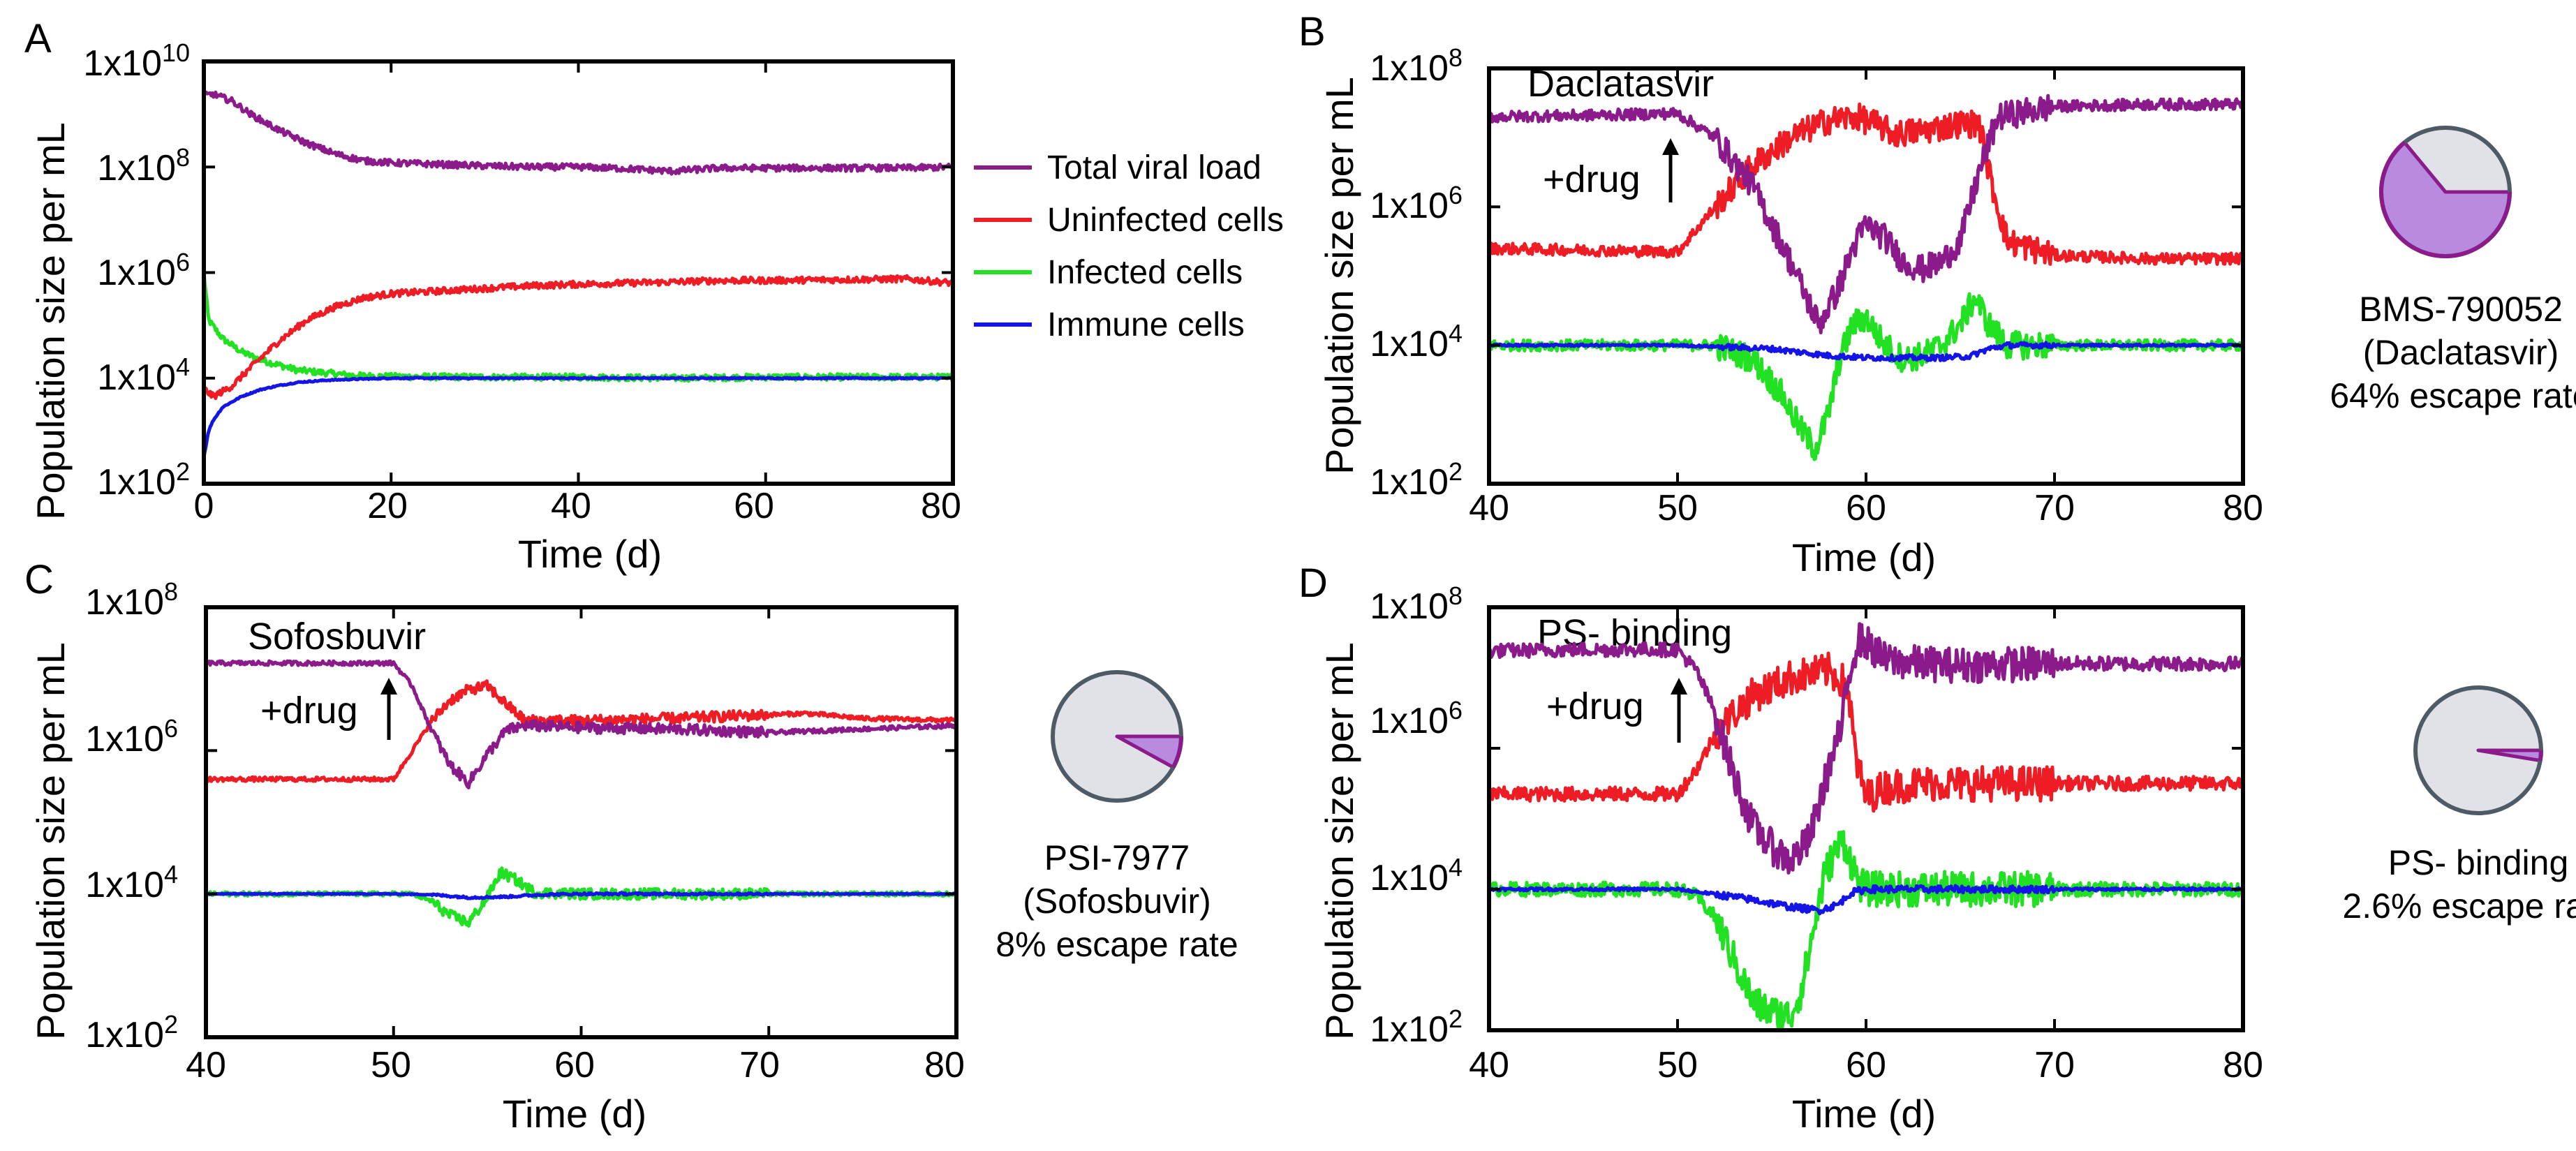  I want to click on panel-letter-b: B, so click(1312, 31).